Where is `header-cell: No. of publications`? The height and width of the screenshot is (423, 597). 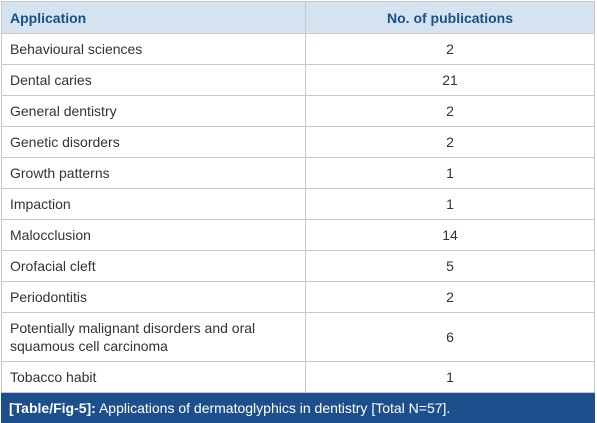 header-cell: No. of publications is located at coordinates (450, 17).